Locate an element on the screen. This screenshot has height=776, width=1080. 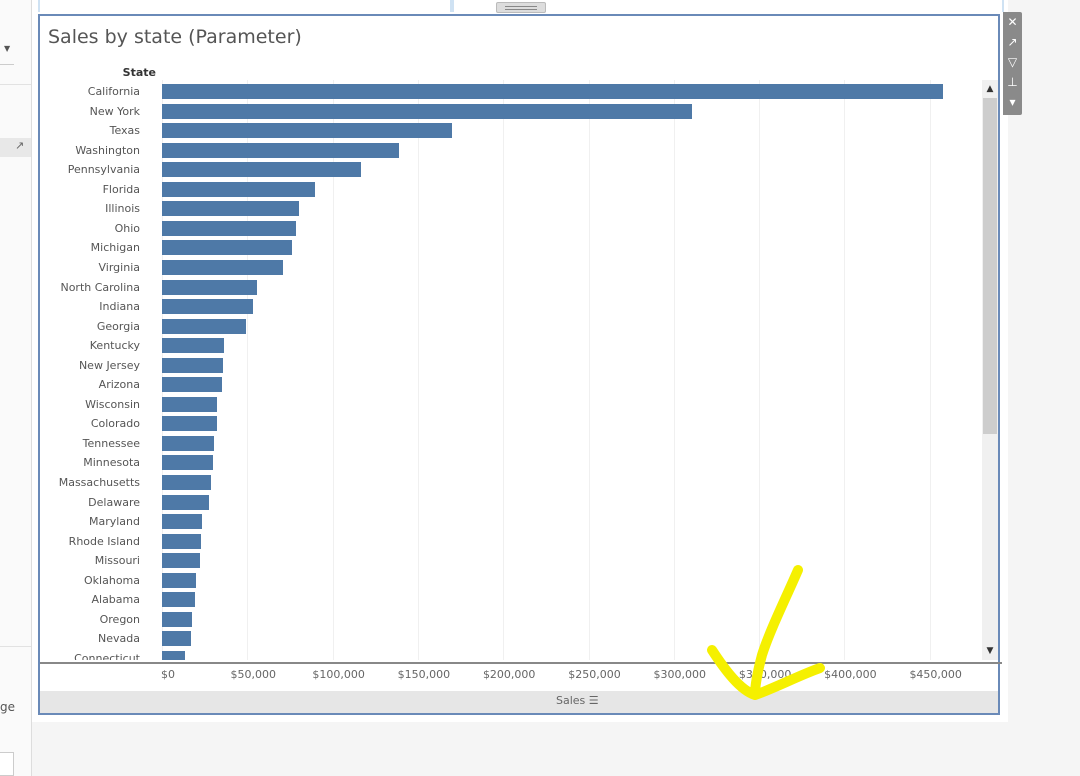
state-label: California is located at coordinates (113, 91).